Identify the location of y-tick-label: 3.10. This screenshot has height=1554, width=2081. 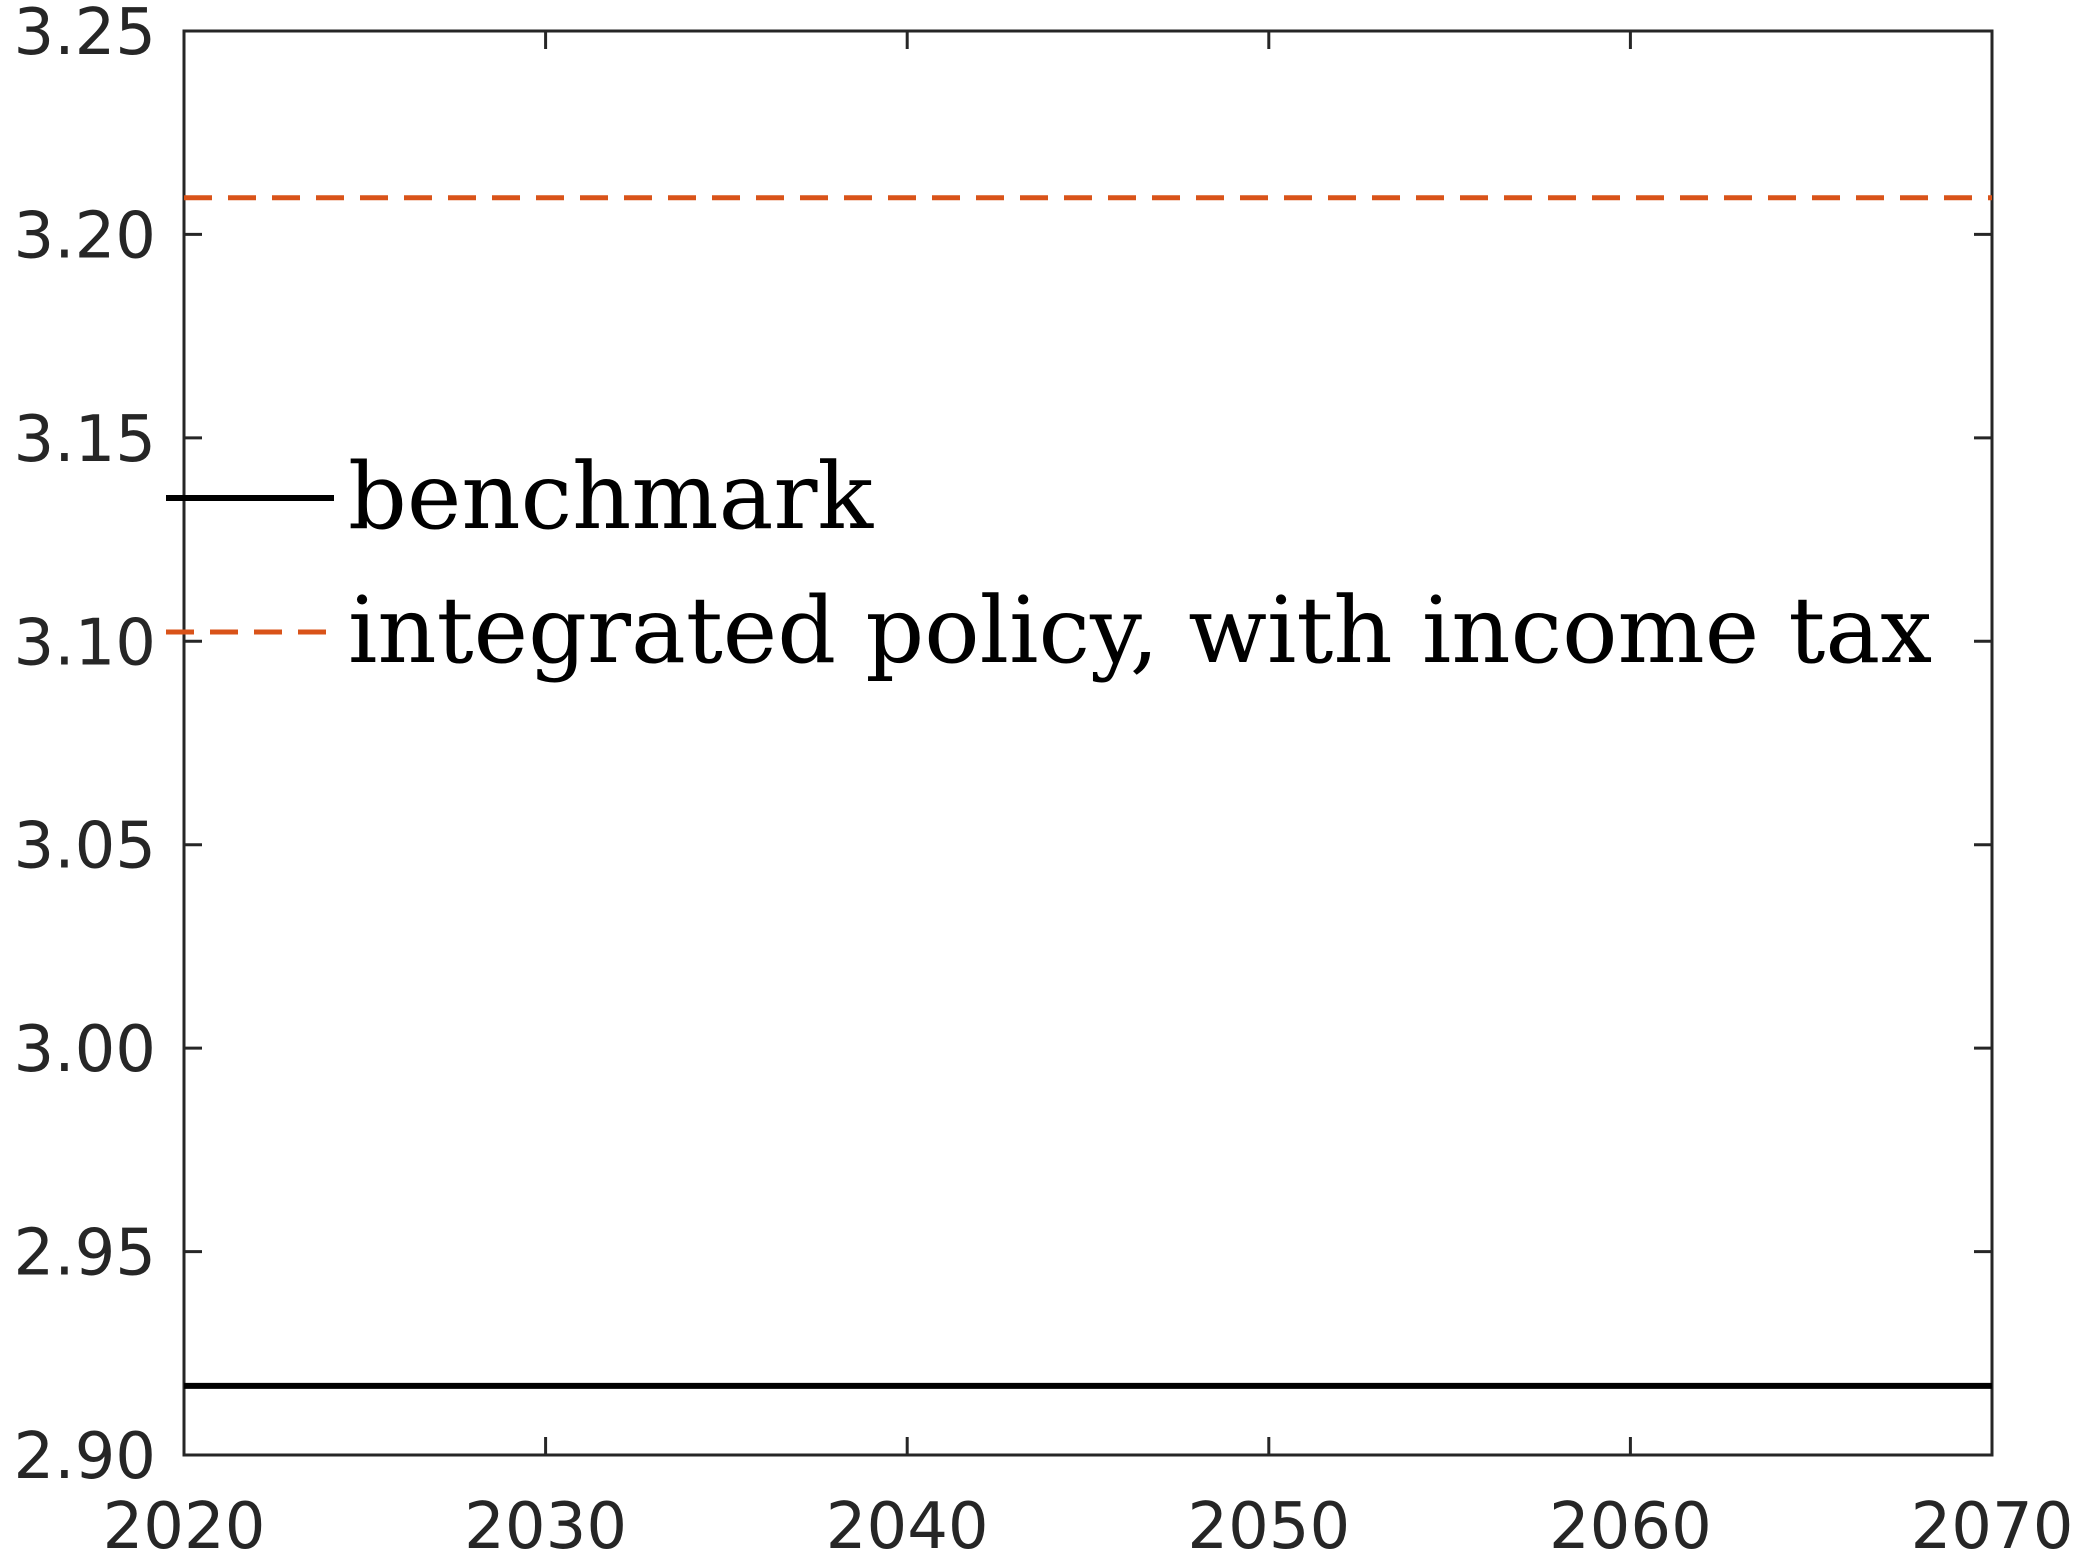
(85, 643).